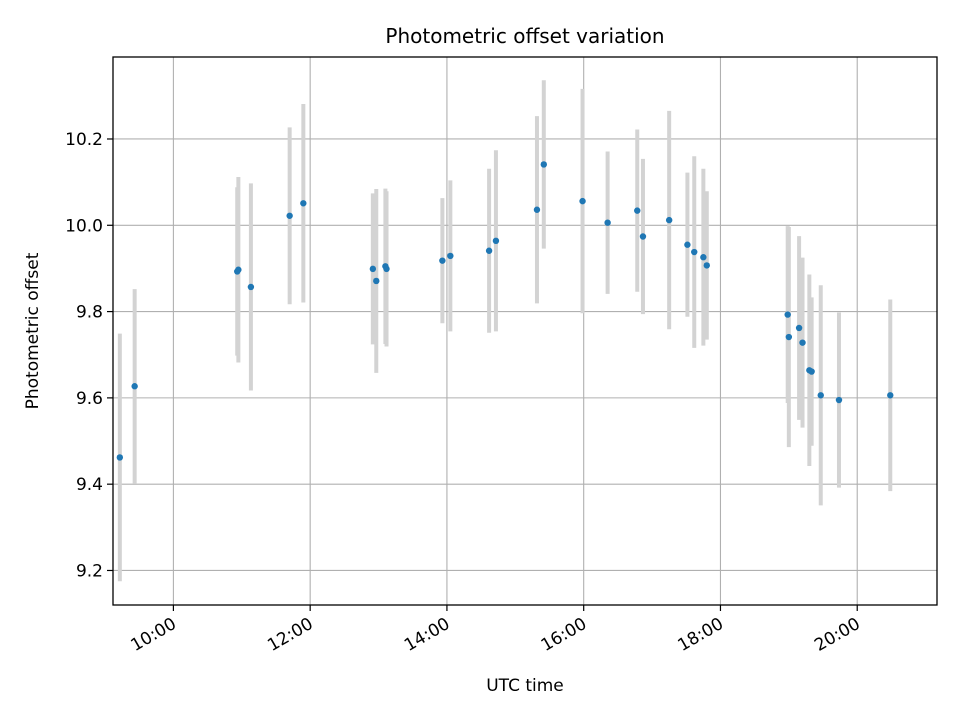 This screenshot has height=720, width=960. Describe the element at coordinates (33, 330) in the screenshot. I see `y-axis-label: Photometric offset` at that location.